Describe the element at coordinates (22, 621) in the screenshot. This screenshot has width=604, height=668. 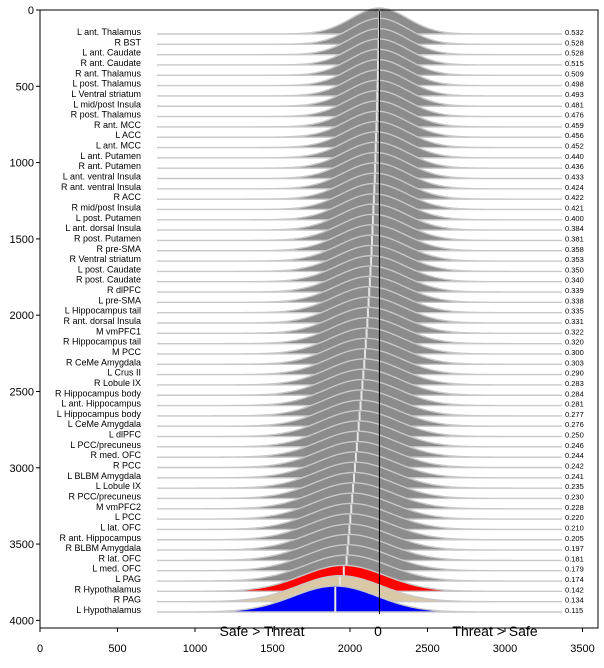
I see `y-tick-label: 4000` at that location.